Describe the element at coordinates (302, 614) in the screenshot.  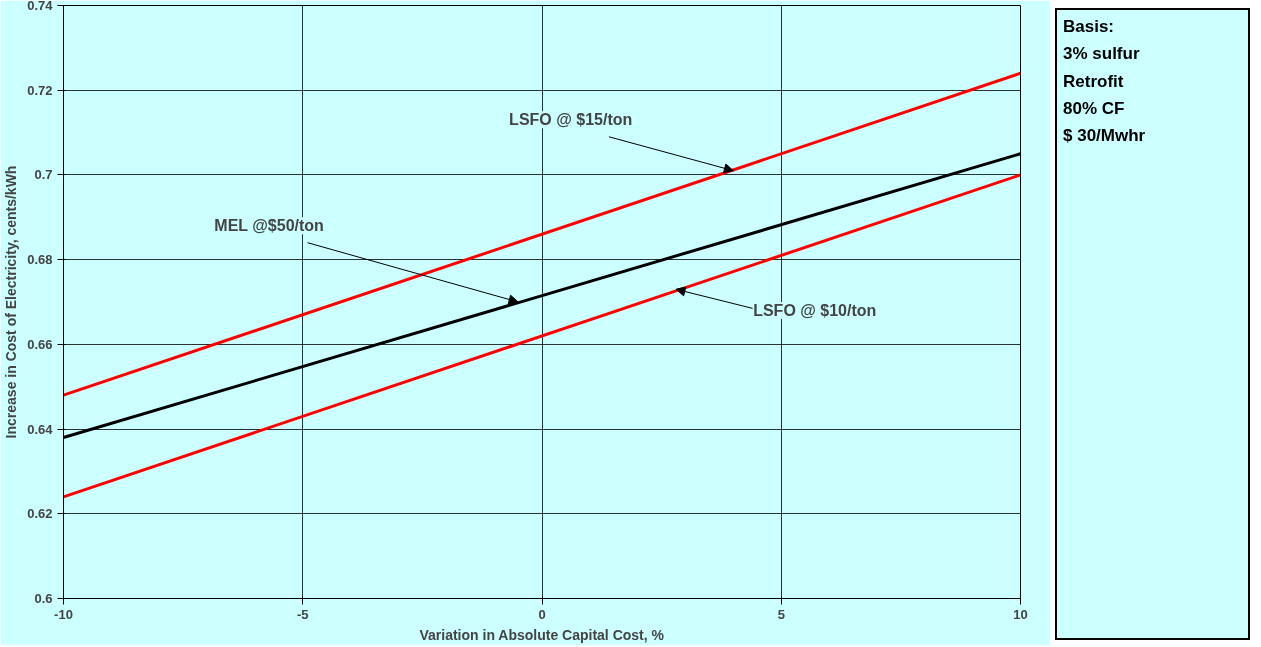
I see `x-tick-label: -5` at that location.